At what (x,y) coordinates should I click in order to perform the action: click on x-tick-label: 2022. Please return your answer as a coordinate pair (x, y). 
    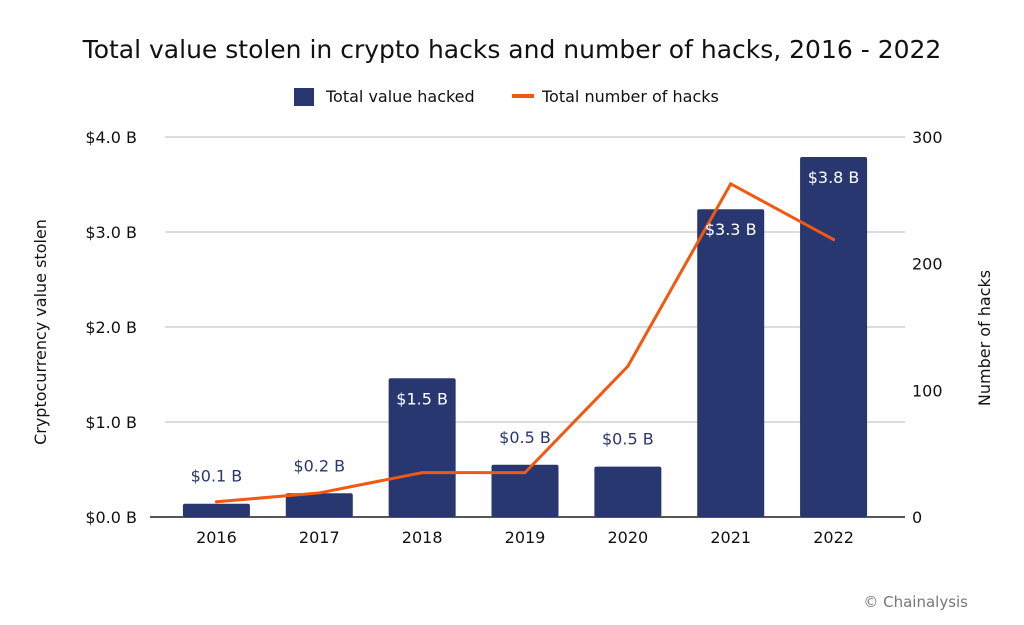
    Looking at the image, I should click on (833, 537).